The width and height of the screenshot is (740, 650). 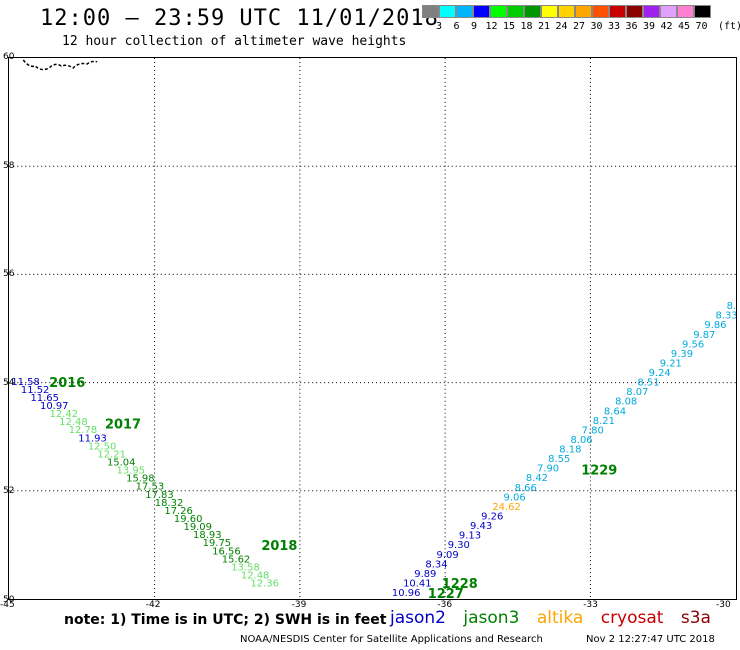 I want to click on swh-label: 8.66, so click(x=526, y=488).